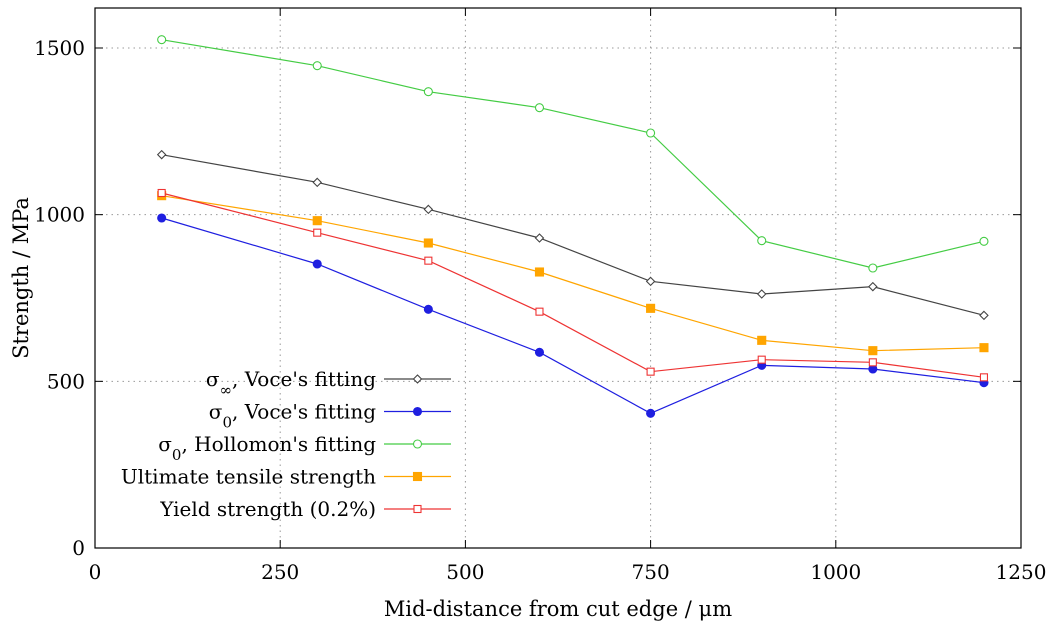  I want to click on y-axis-label: Strength / MPa, so click(21, 278).